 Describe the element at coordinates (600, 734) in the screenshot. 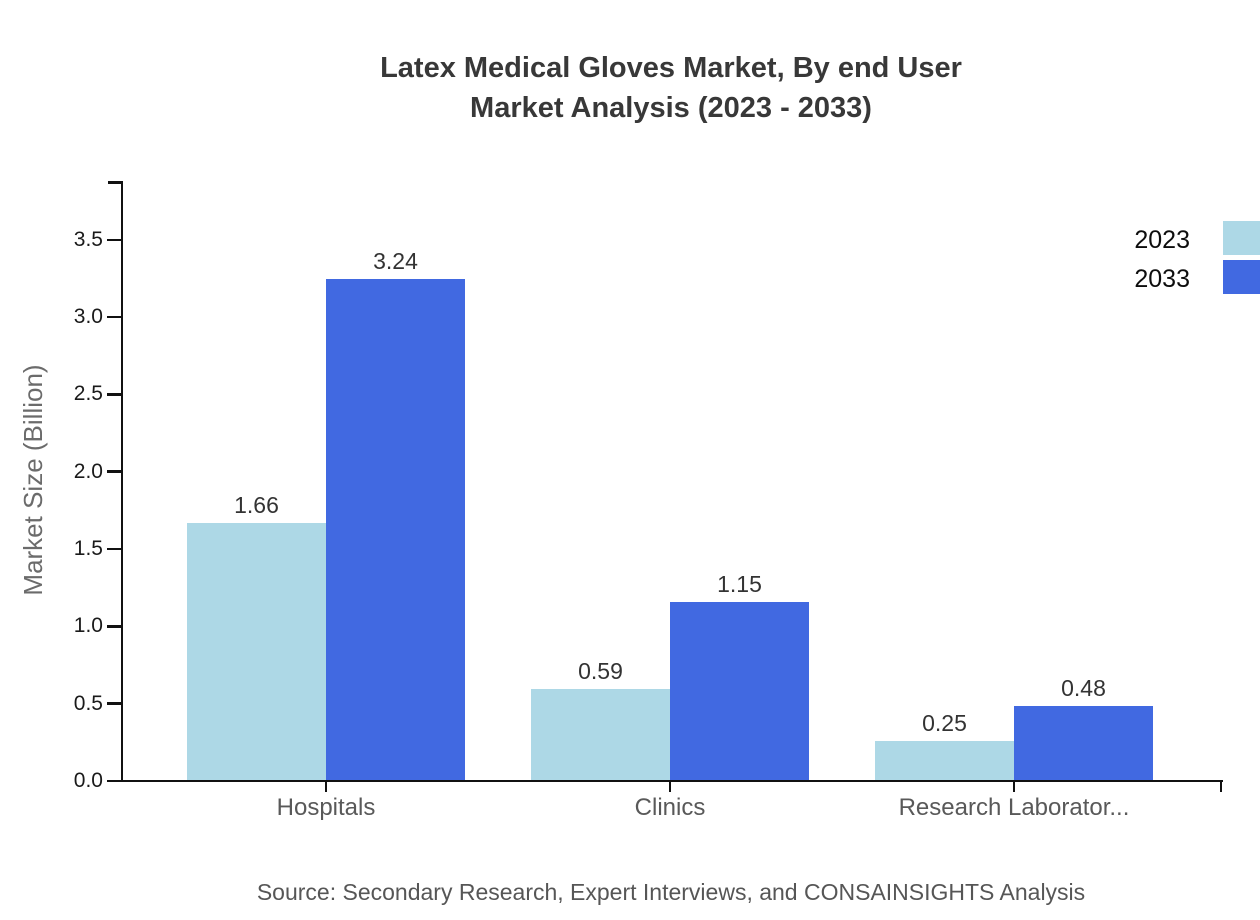

I see `bar-2023-clinics` at that location.